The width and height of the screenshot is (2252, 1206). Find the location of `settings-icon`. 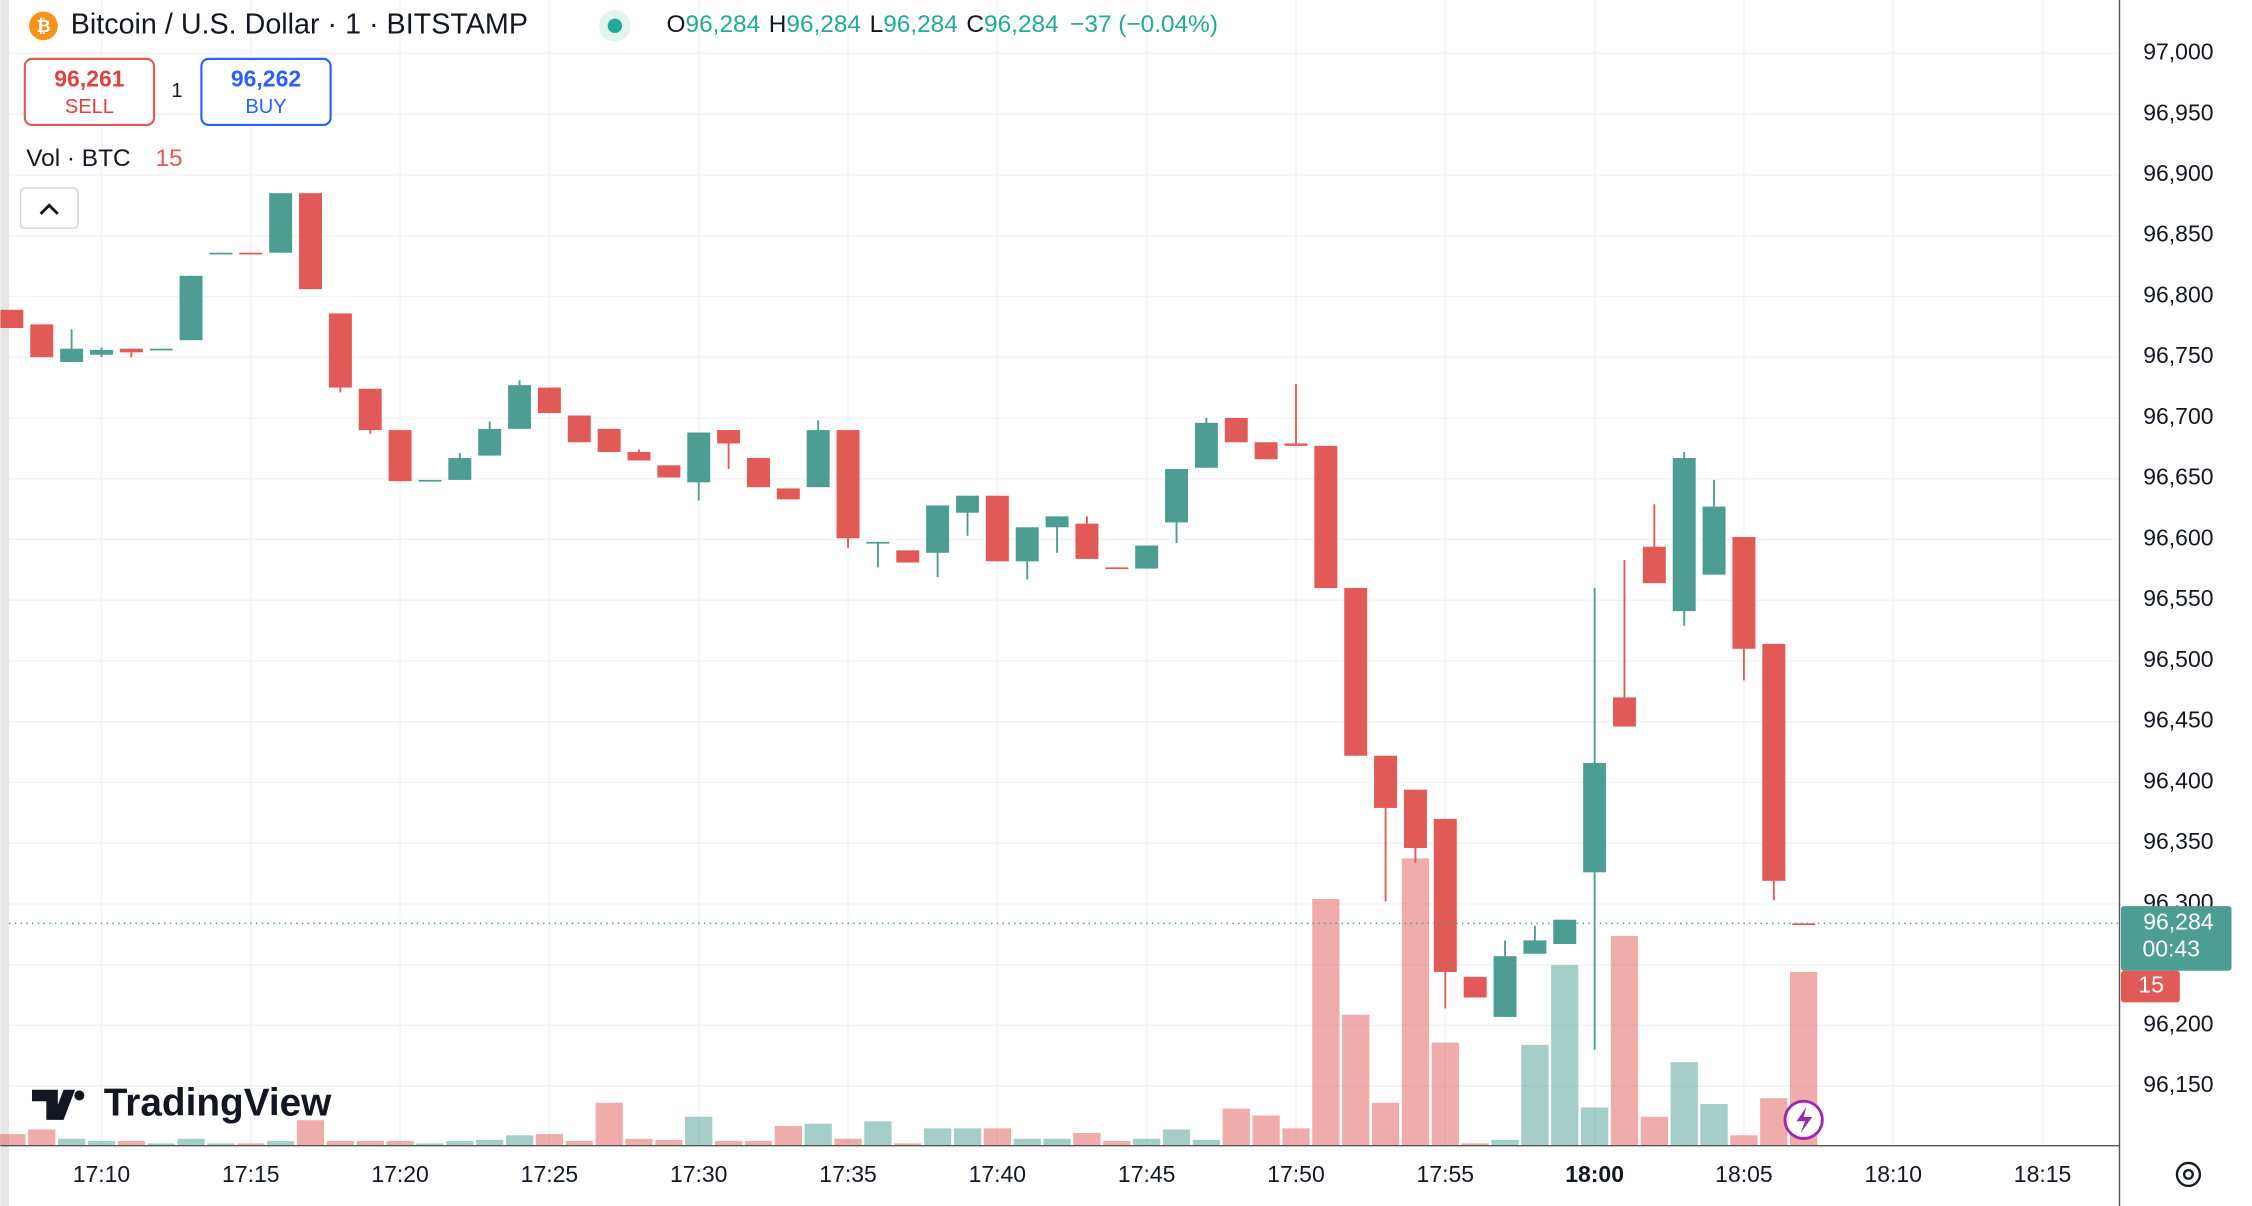

settings-icon is located at coordinates (2188, 1174).